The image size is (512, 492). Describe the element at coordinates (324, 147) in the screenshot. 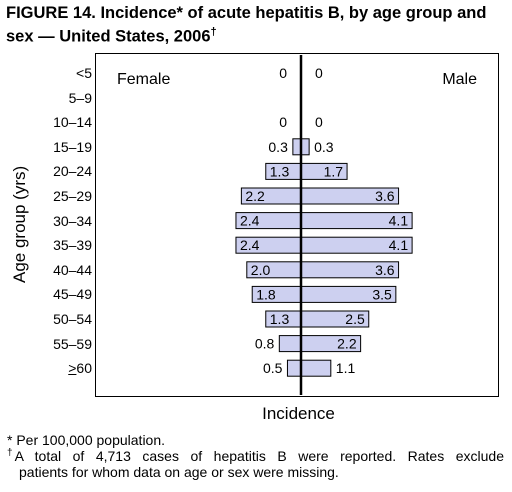

I see `data-label-male: 0.3` at that location.